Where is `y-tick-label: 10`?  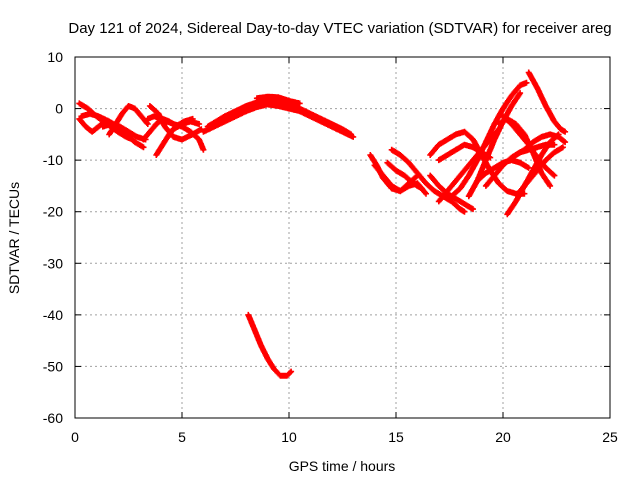 y-tick-label: 10 is located at coordinates (55, 57).